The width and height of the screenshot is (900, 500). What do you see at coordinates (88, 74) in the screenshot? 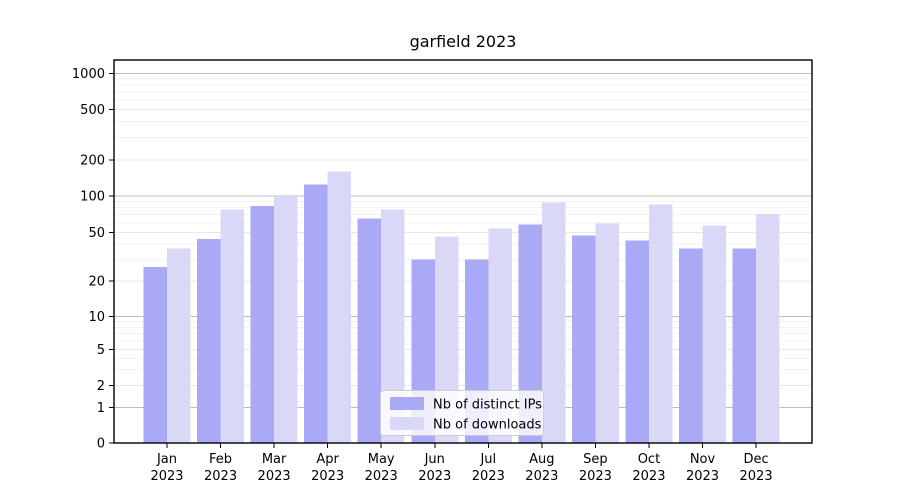
I see `y-tick-label-1000: 1000` at bounding box center [88, 74].